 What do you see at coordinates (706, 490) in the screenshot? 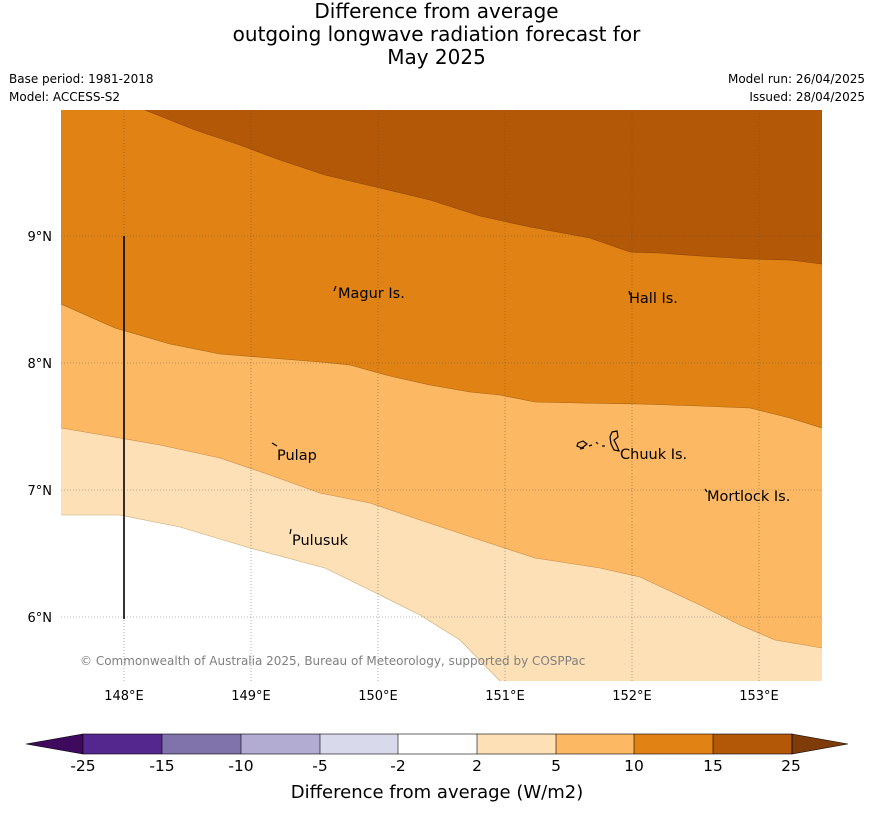
I see `mortlock-island-shape` at bounding box center [706, 490].